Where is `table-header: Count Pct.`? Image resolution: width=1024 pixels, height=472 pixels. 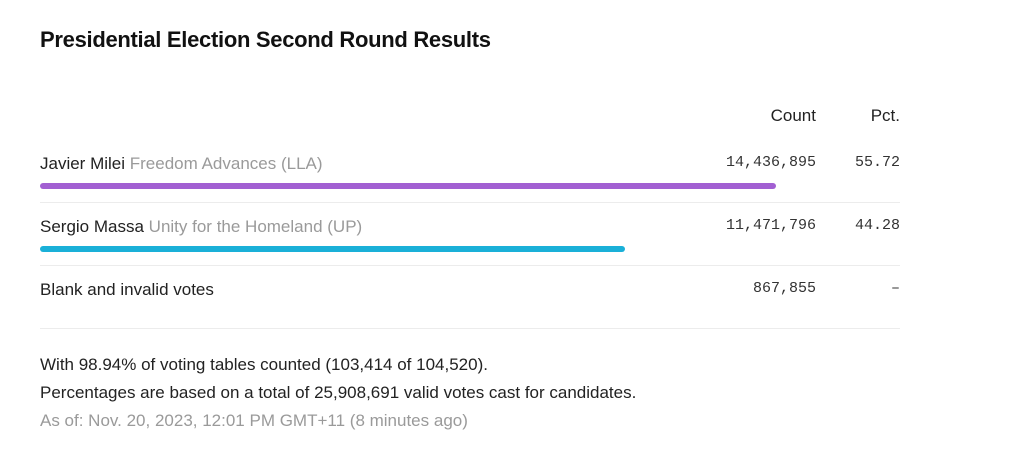 table-header: Count Pct. is located at coordinates (470, 120).